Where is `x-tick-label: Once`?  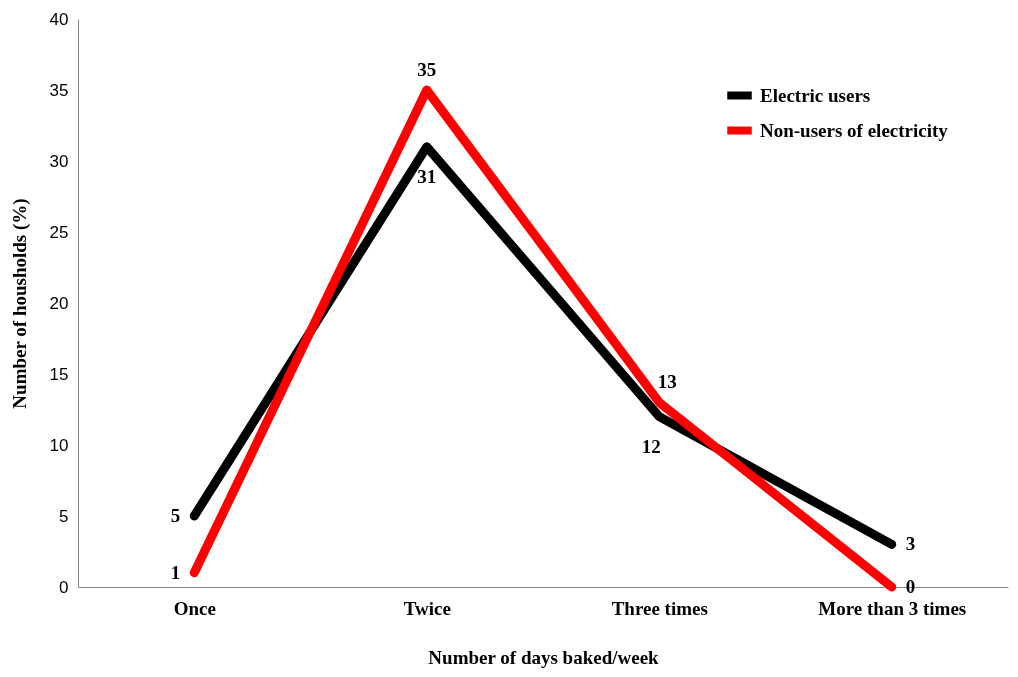 x-tick-label: Once is located at coordinates (194, 608).